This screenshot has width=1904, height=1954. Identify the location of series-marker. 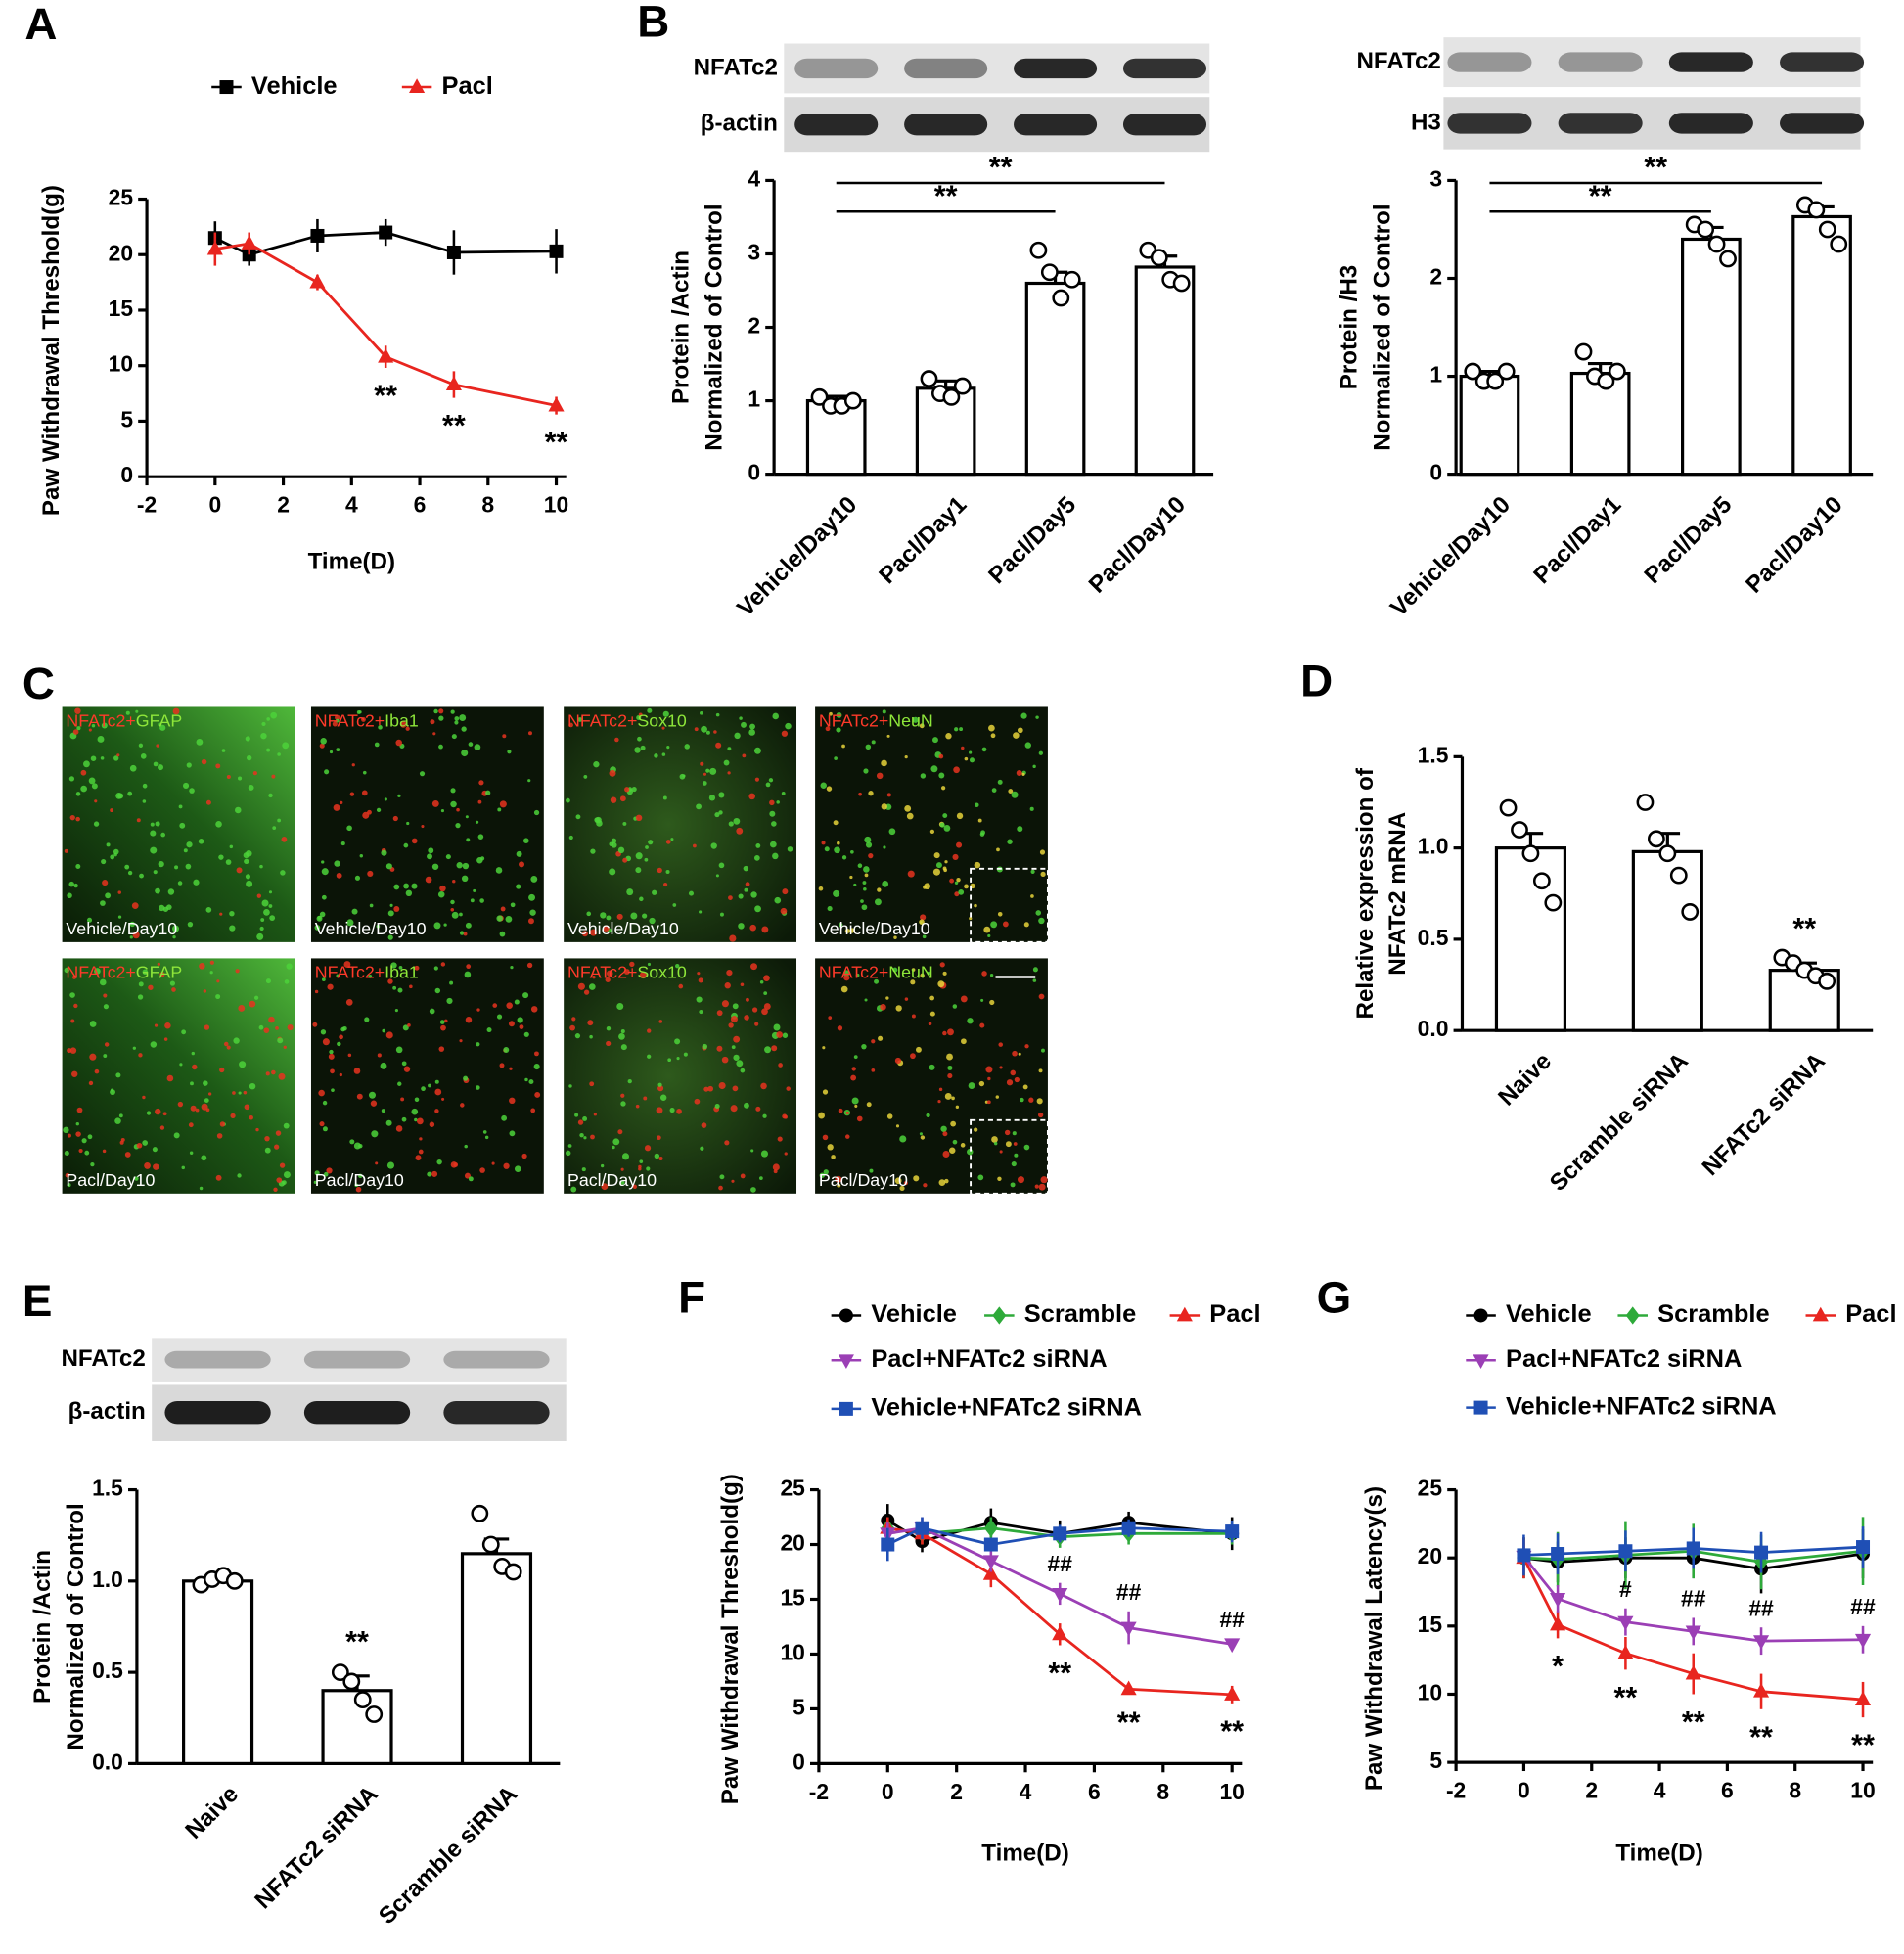
(990, 1544).